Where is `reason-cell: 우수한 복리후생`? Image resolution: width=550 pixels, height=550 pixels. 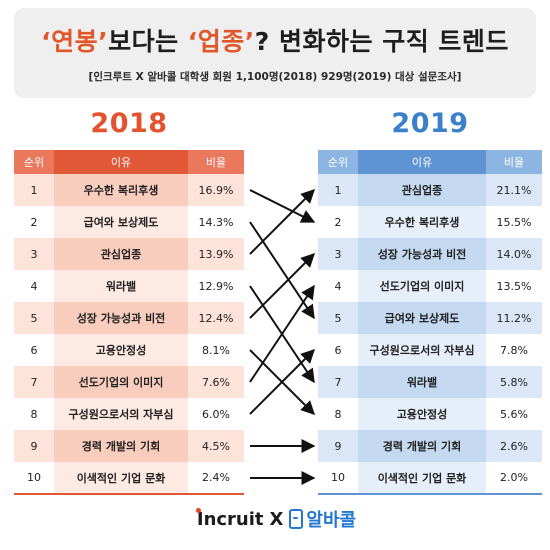
reason-cell: 우수한 복리후생 is located at coordinates (121, 190).